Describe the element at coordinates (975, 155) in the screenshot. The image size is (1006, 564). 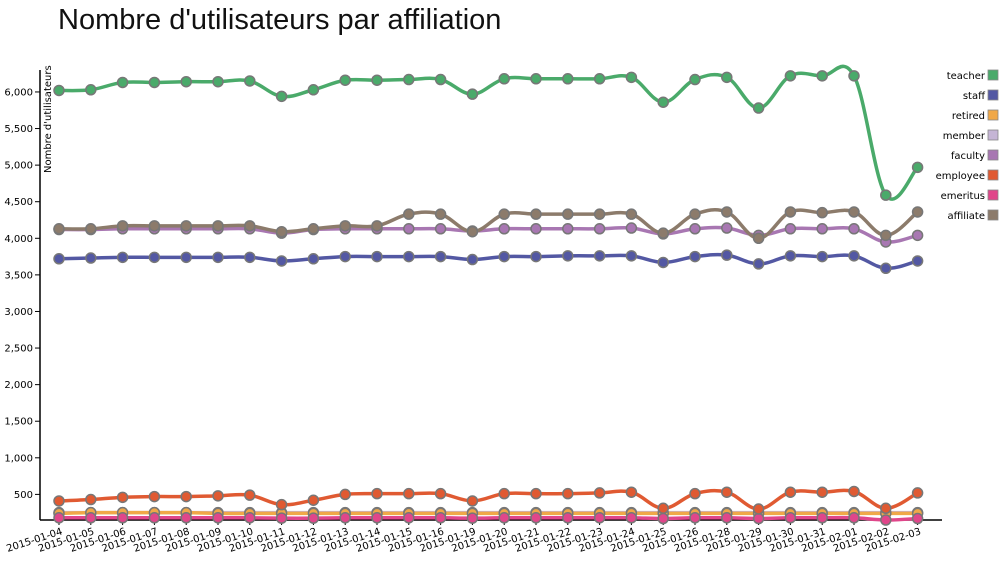
I see `legend-item-faculty: faculty` at that location.